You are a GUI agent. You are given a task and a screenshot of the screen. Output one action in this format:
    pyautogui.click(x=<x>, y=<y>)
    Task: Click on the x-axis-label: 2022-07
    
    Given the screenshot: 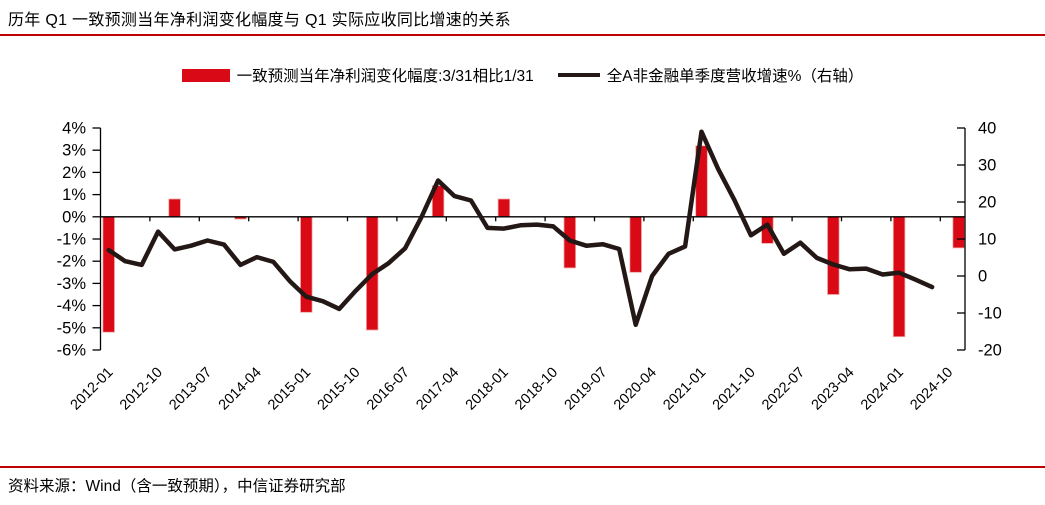 What is the action you would take?
    pyautogui.click(x=783, y=389)
    